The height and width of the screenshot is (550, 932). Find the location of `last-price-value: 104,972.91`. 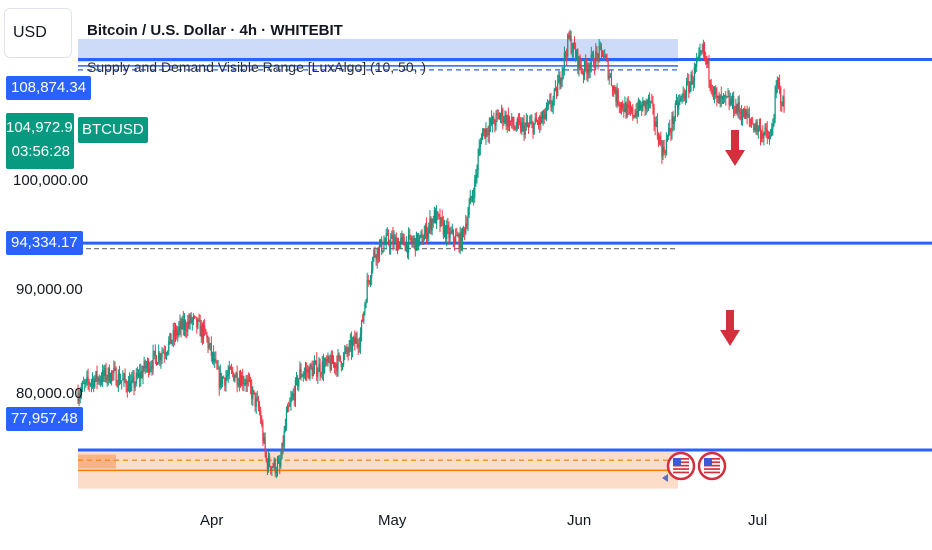

last-price-value: 104,972.91 is located at coordinates (44, 127).